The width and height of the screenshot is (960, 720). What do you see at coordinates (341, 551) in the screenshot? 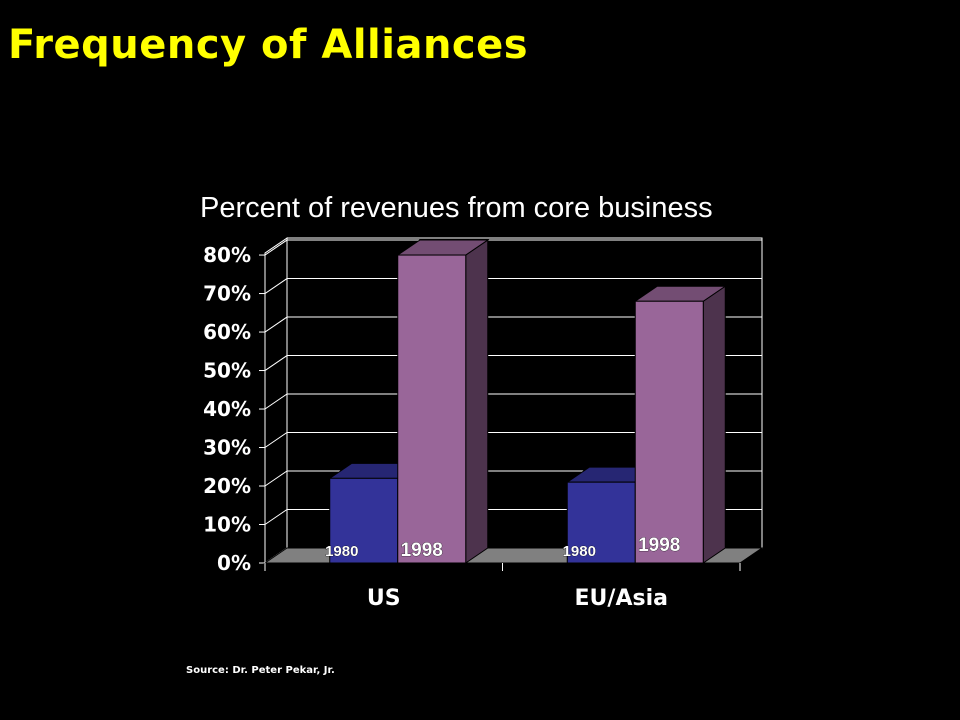
I see `bar-label-1980-US: 1980` at bounding box center [341, 551].